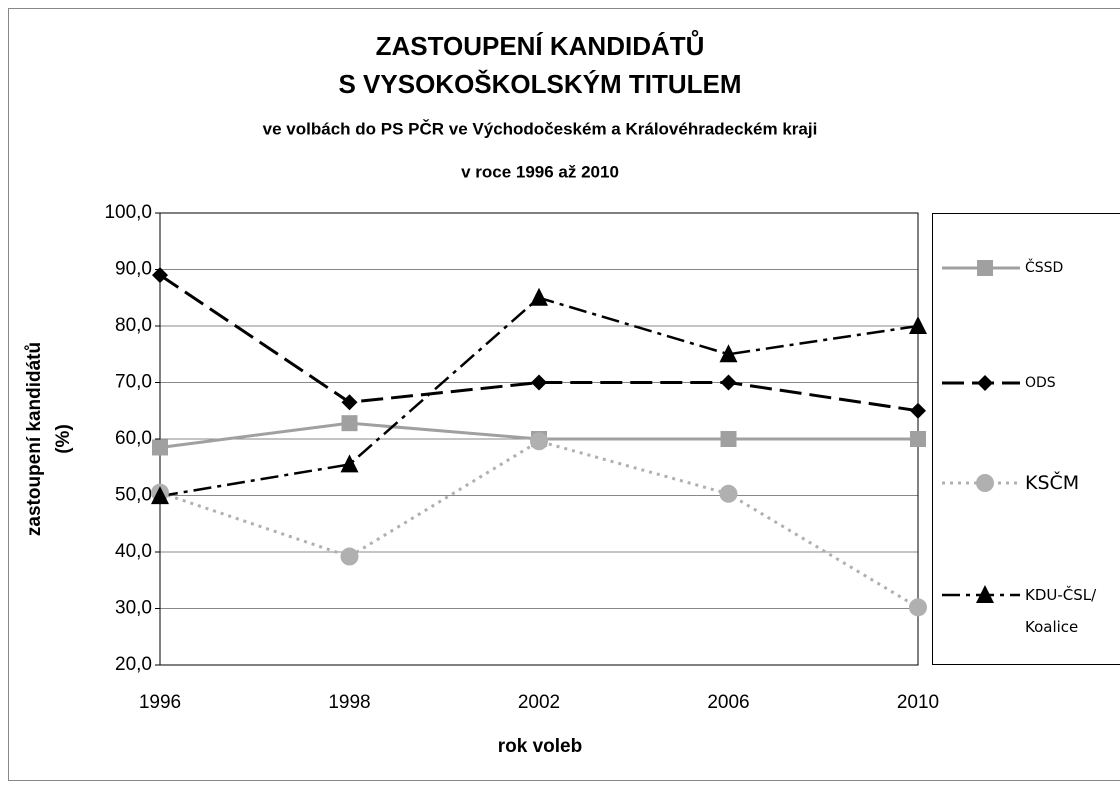  I want to click on legend-label: KSČM, so click(1052, 483).